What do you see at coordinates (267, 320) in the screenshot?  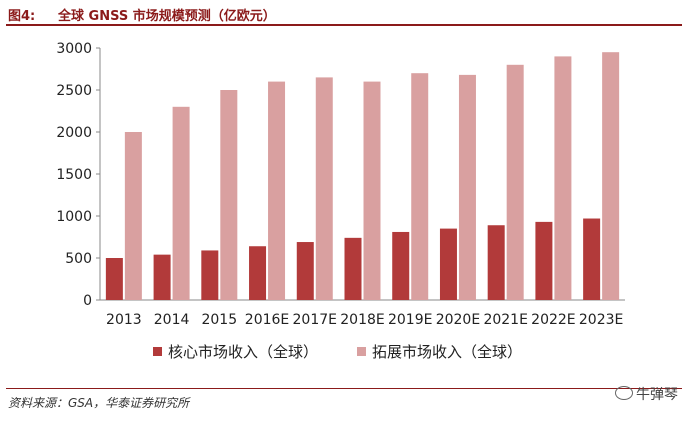 I see `x-tick-label: 2016E` at bounding box center [267, 320].